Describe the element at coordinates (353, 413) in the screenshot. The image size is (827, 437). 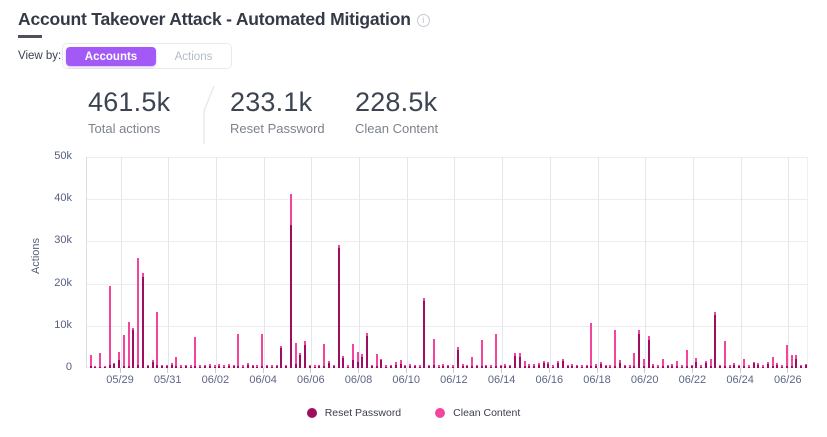
I see `legend-item-reset-password: Reset Password` at that location.